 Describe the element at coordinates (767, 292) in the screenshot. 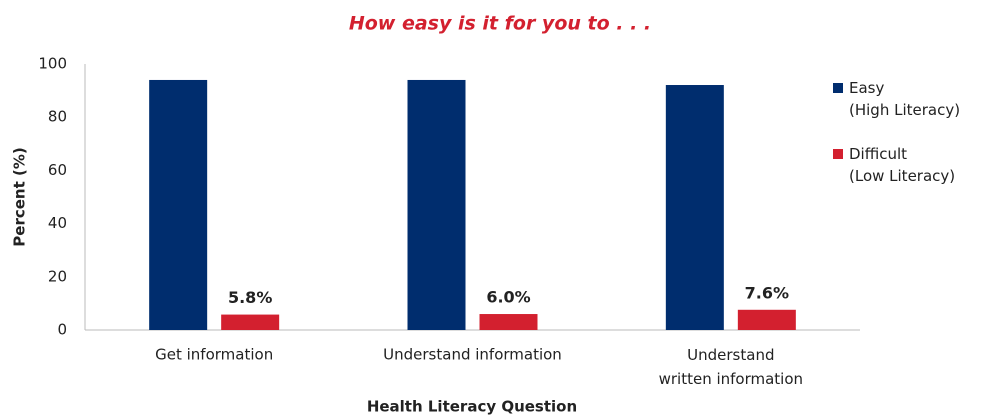

I see `value-label: 7.6%` at that location.